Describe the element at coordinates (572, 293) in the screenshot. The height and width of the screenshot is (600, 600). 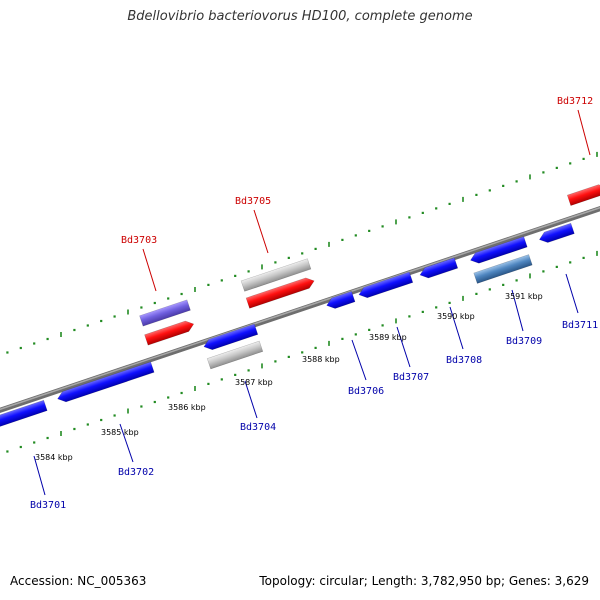
I see `connector-bd3711` at that location.